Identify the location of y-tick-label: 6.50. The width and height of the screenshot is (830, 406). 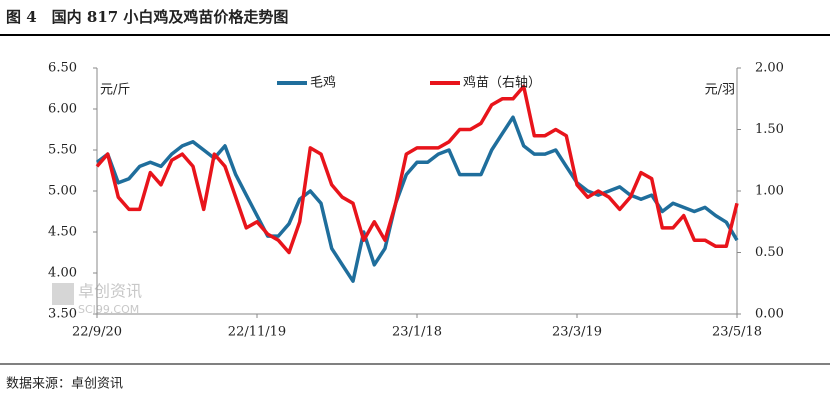
(62, 68).